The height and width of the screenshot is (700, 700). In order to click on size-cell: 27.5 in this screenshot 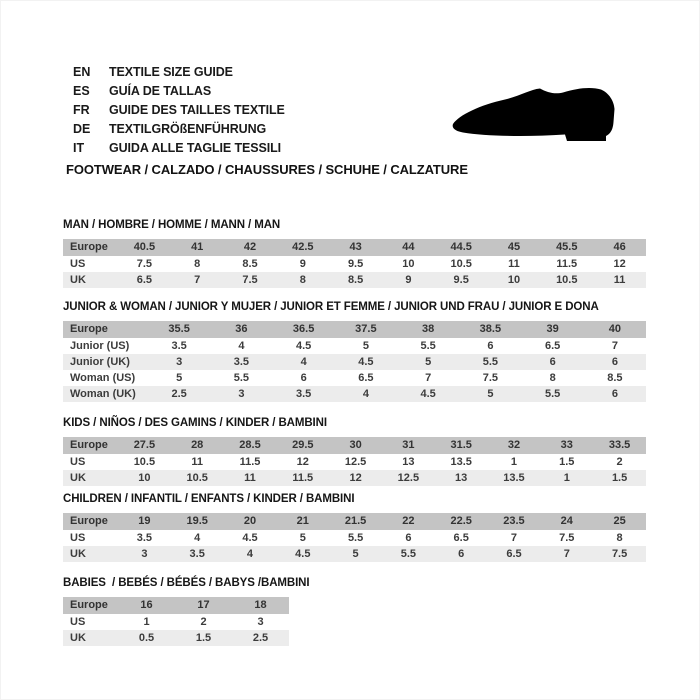, I will do `click(144, 445)`.